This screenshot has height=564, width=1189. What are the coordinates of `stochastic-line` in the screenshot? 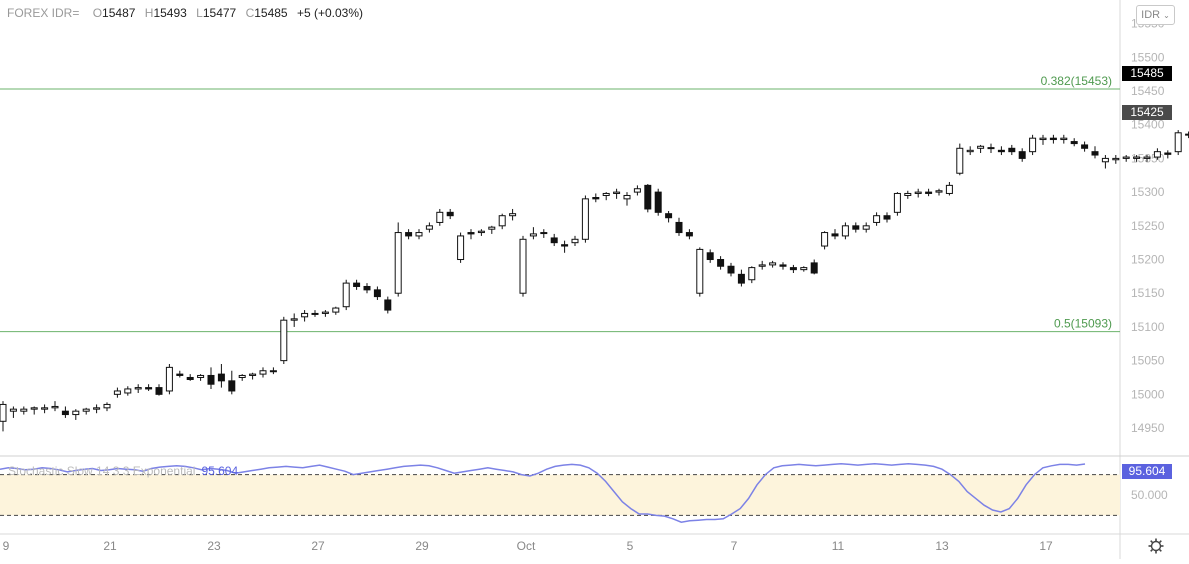 It's located at (543, 492).